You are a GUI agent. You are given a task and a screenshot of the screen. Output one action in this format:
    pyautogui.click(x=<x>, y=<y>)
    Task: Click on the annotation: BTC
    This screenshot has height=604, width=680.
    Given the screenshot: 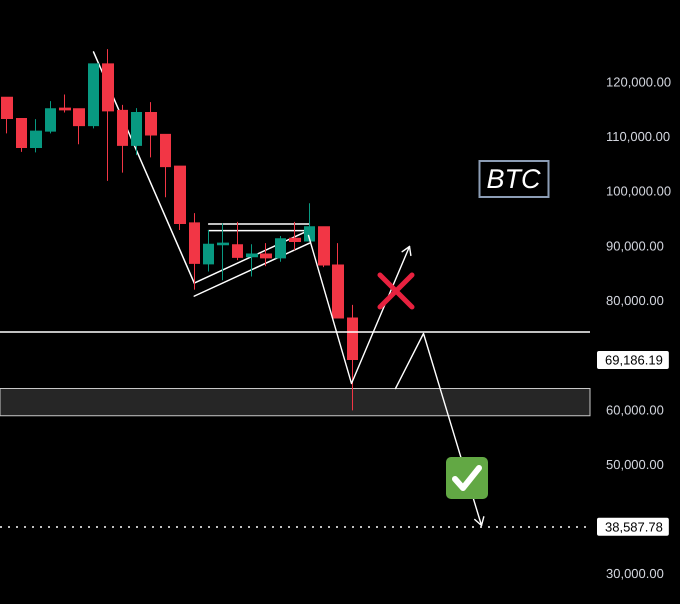 What is the action you would take?
    pyautogui.click(x=513, y=179)
    